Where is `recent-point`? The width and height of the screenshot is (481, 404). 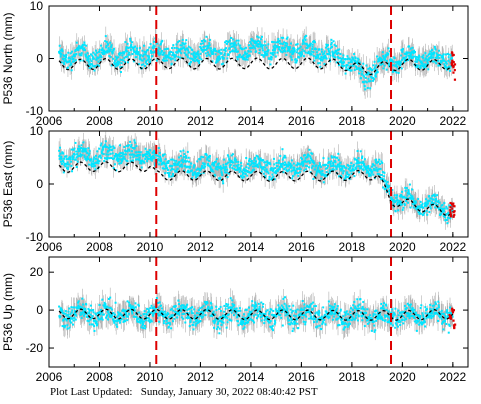
recent-point is located at coordinates (452, 61).